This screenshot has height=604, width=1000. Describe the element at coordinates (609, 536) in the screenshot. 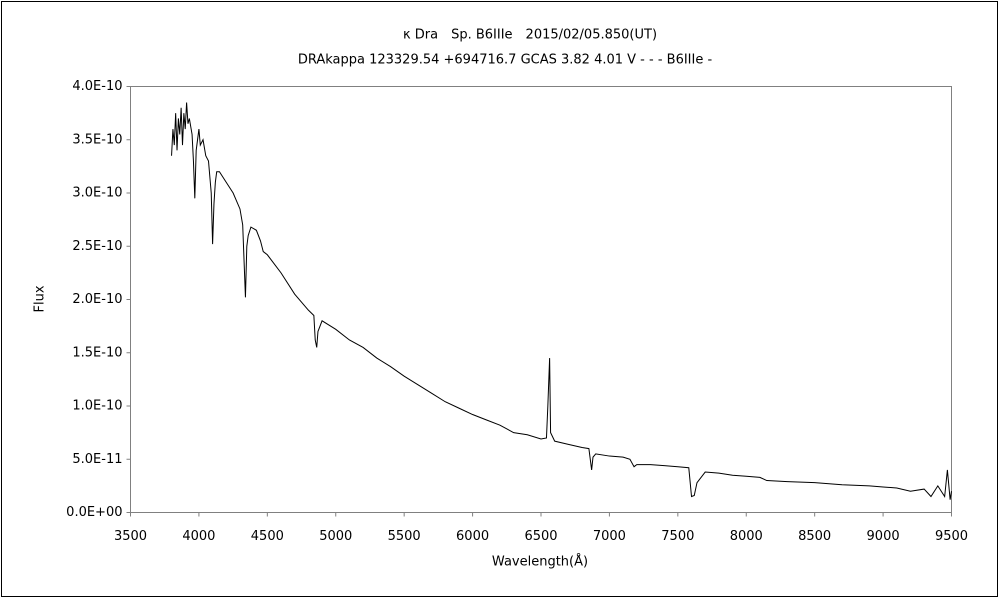

I see `x-tick-label: 7000` at that location.